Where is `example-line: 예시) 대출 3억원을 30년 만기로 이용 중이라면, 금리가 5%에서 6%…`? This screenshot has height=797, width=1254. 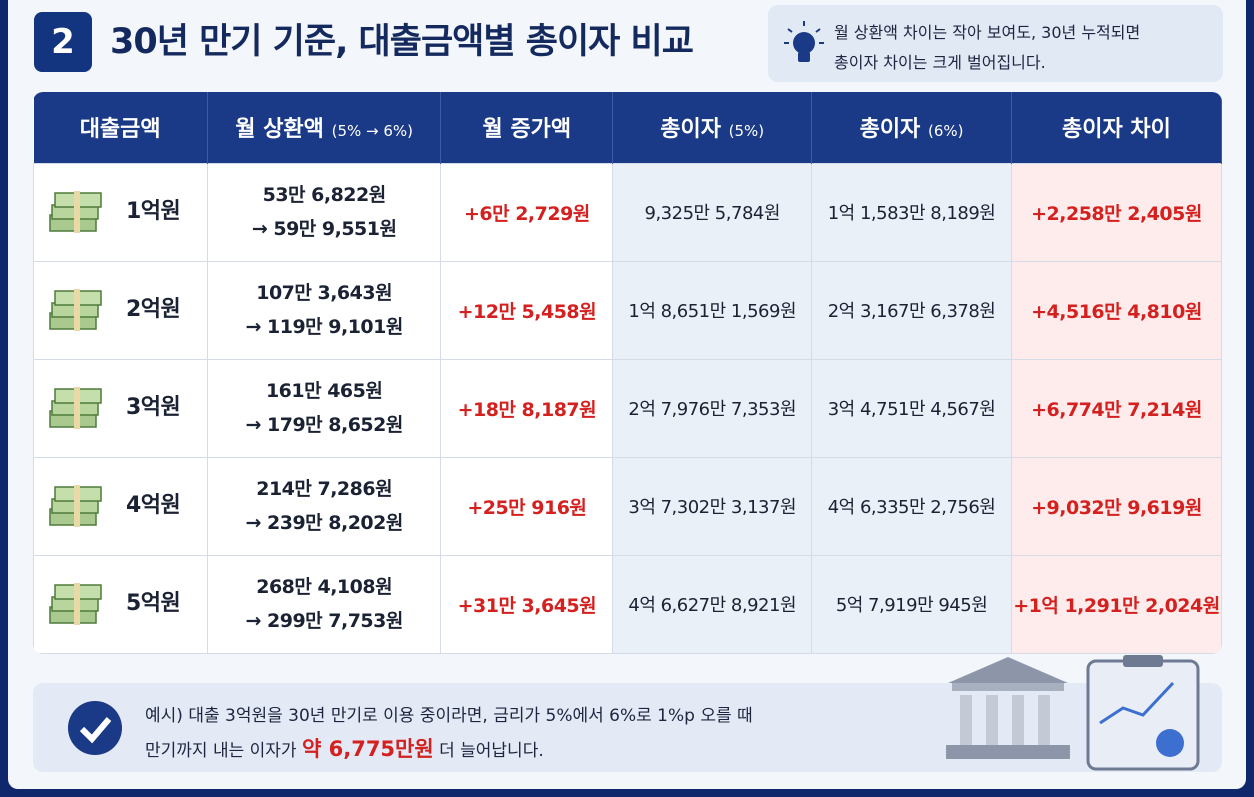
example-line: 예시) 대출 3억원을 30년 만기로 이용 중이라면, 금리가 5%에서 6%… is located at coordinates (449, 716).